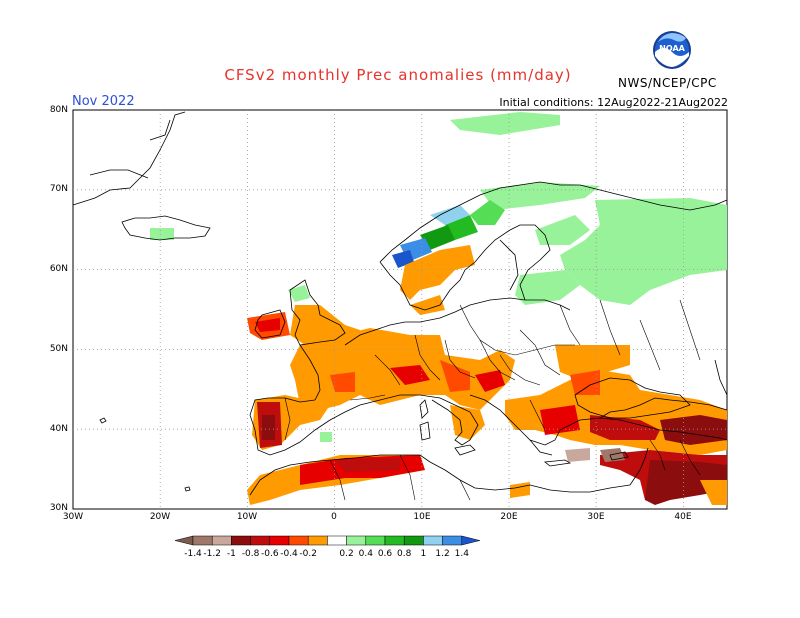 The height and width of the screenshot is (618, 800). I want to click on agency-label: NWS/NCEP/CPC, so click(667, 83).